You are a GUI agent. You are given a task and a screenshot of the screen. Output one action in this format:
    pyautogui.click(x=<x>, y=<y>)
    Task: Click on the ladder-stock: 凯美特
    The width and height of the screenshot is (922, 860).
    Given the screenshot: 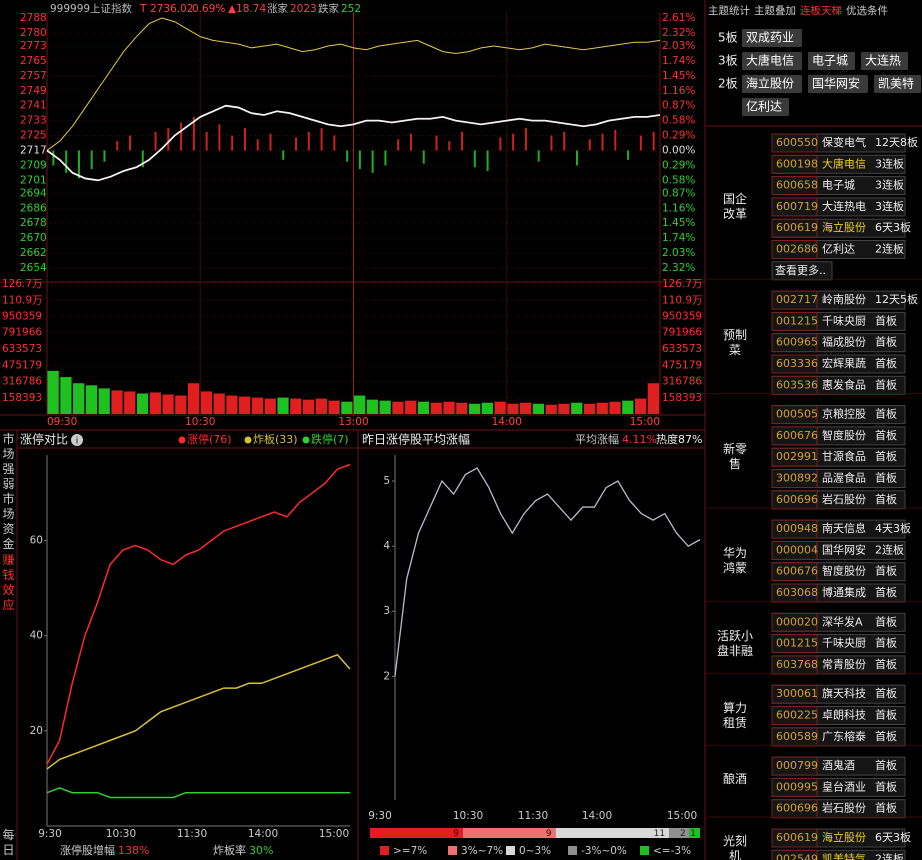 What is the action you would take?
    pyautogui.click(x=896, y=83)
    